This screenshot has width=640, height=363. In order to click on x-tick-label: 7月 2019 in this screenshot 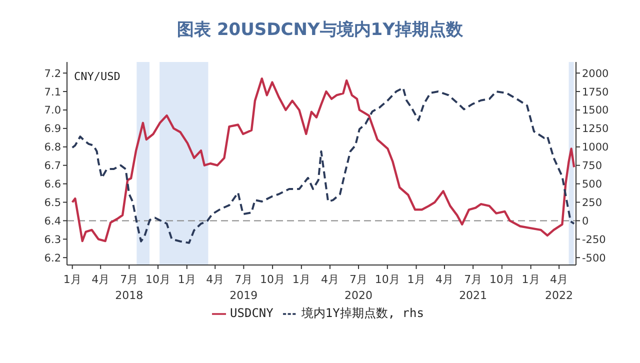, I will do `click(244, 287)`.